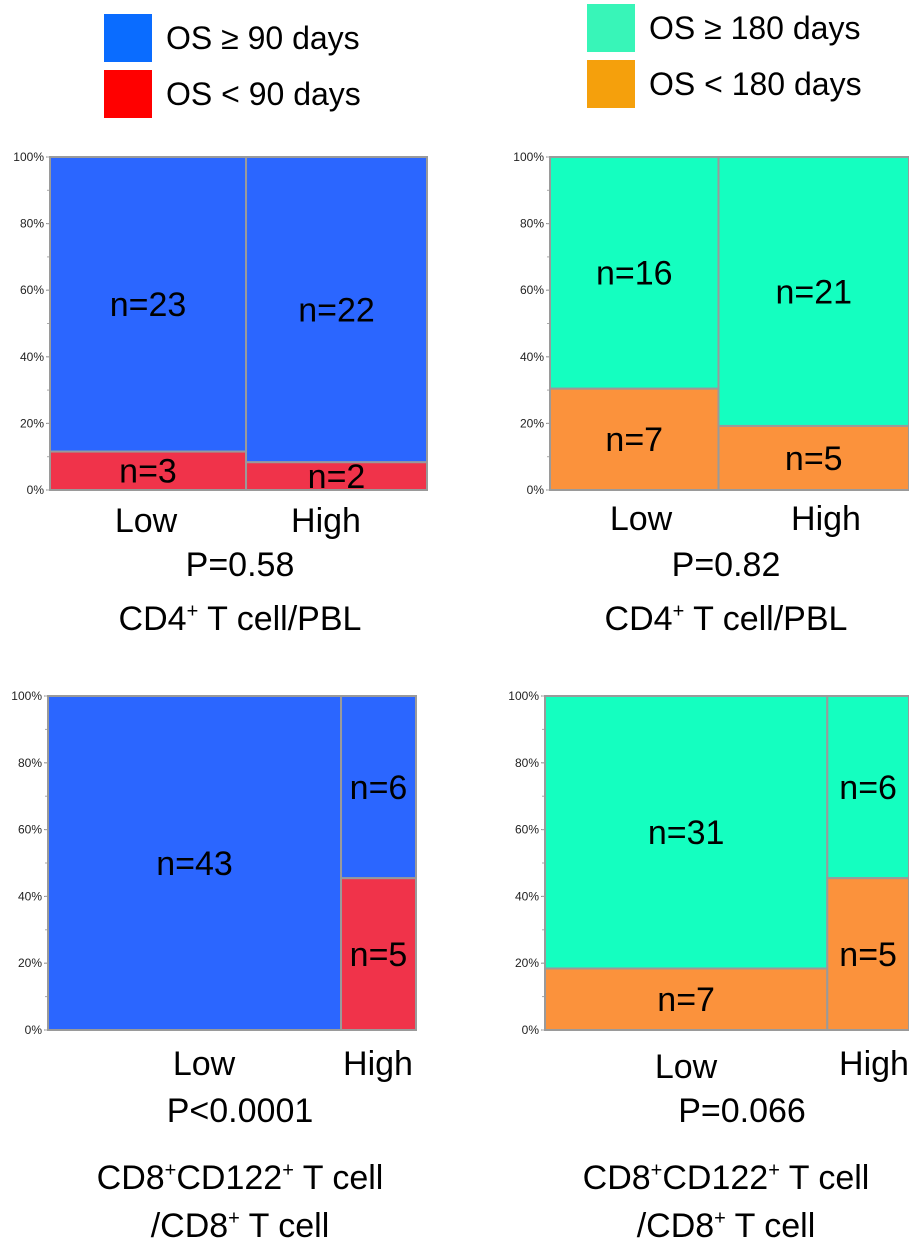 This screenshot has width=909, height=1250. I want to click on cell-count-label: n=23, so click(148, 305).